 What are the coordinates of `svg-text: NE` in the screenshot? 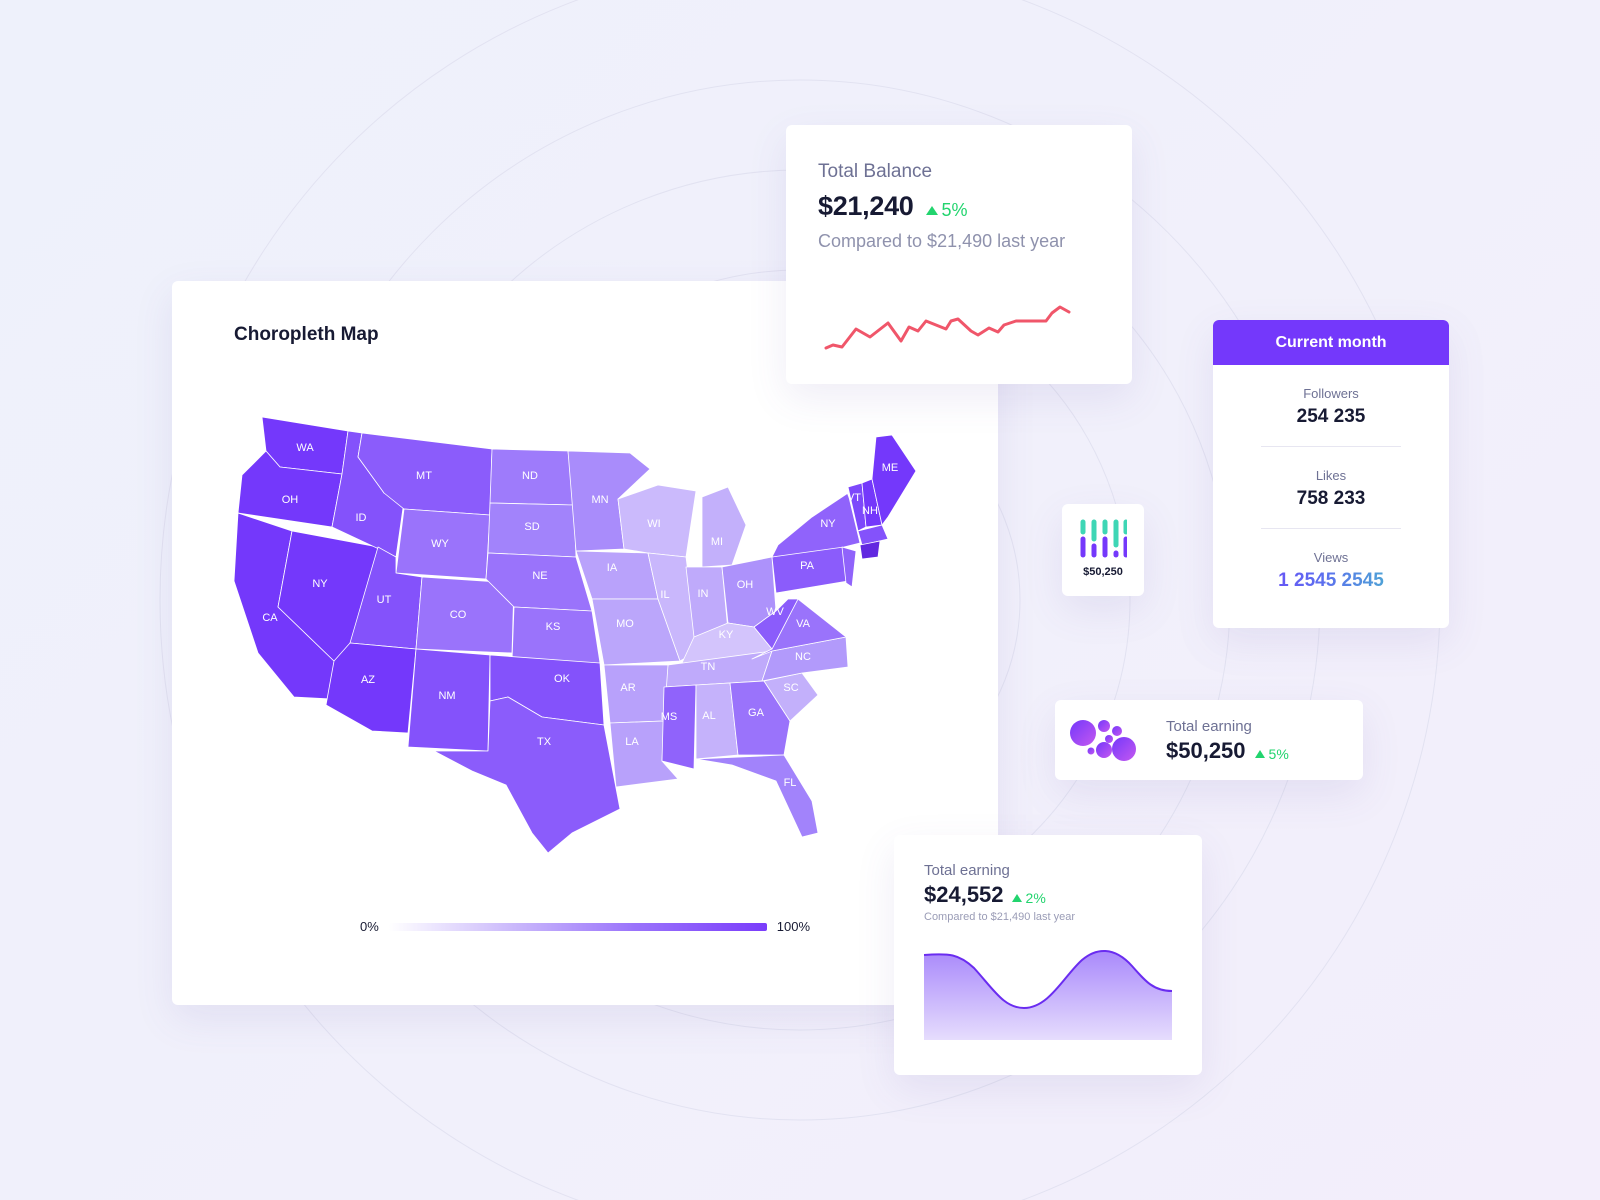 It's located at (539, 576).